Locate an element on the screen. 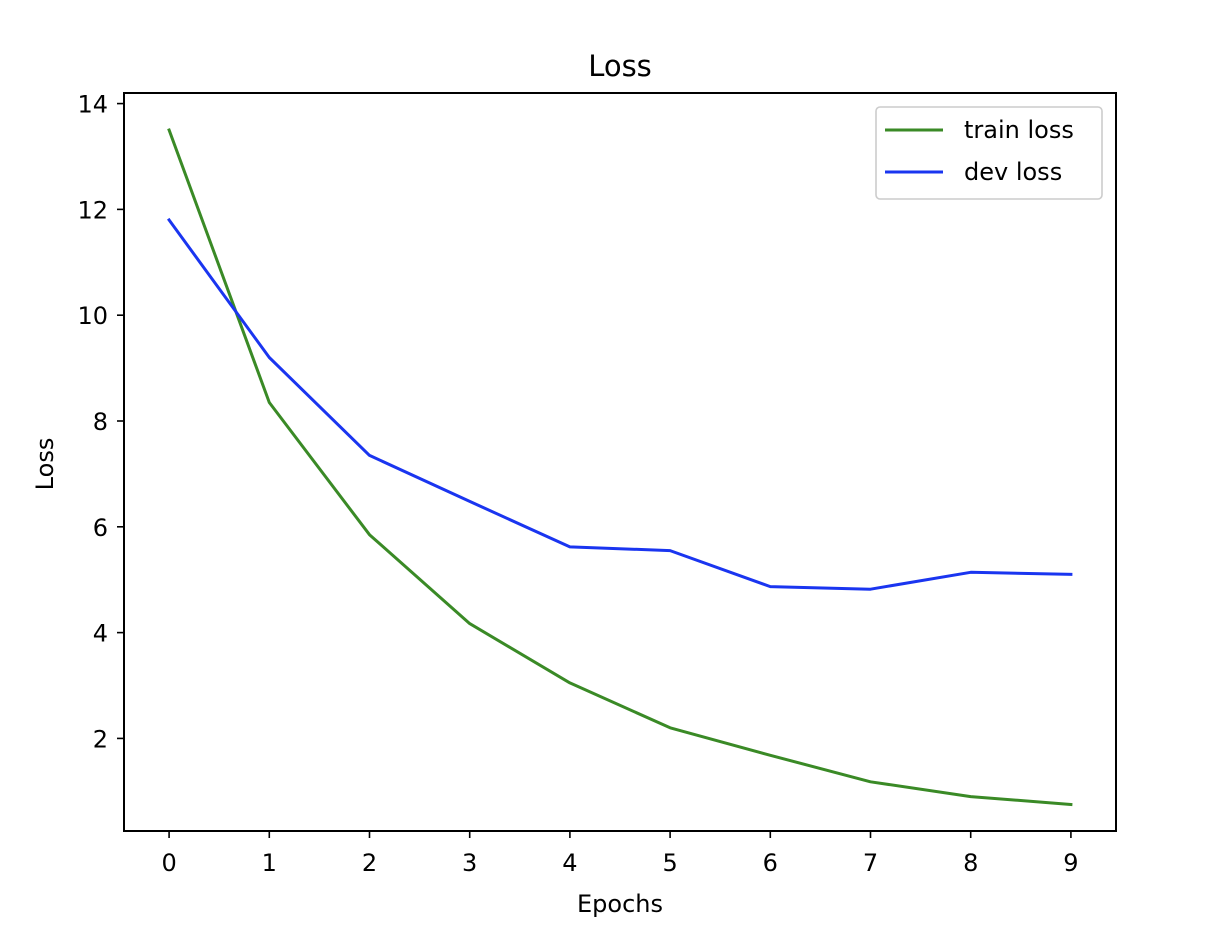  x-tick-label: 9 is located at coordinates (1070, 863).